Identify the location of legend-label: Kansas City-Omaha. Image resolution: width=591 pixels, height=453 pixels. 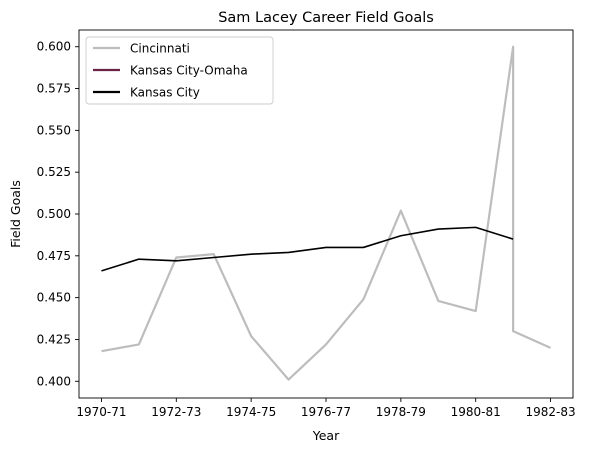
(189, 71).